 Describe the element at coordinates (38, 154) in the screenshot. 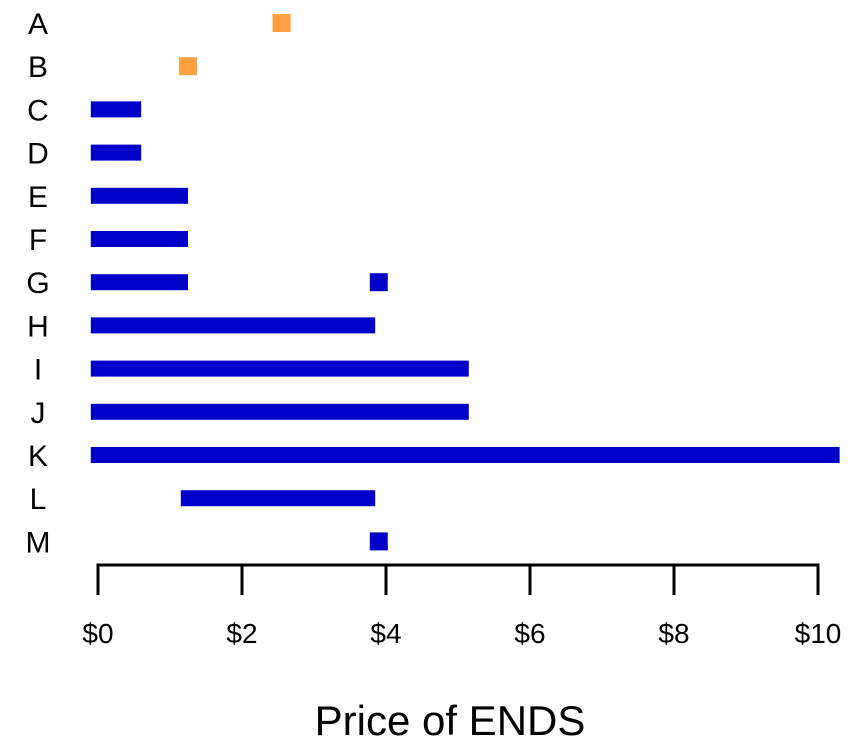

I see `category-label-d: D` at that location.